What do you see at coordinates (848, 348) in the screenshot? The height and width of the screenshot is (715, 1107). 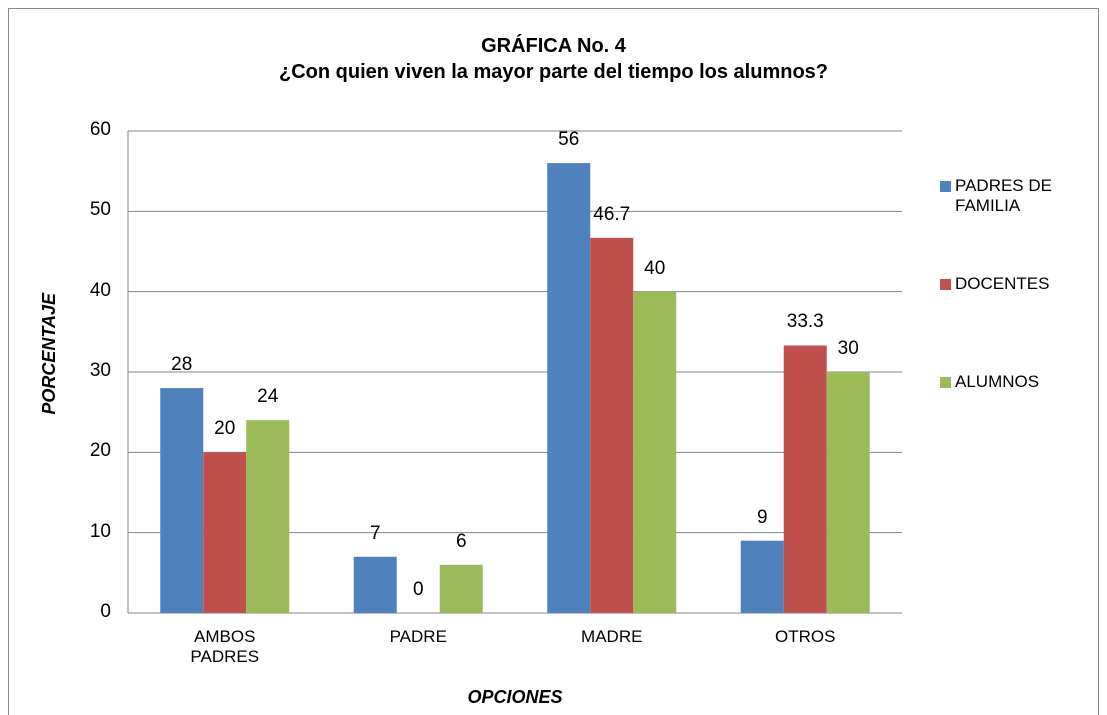 I see `data-label: 30` at bounding box center [848, 348].